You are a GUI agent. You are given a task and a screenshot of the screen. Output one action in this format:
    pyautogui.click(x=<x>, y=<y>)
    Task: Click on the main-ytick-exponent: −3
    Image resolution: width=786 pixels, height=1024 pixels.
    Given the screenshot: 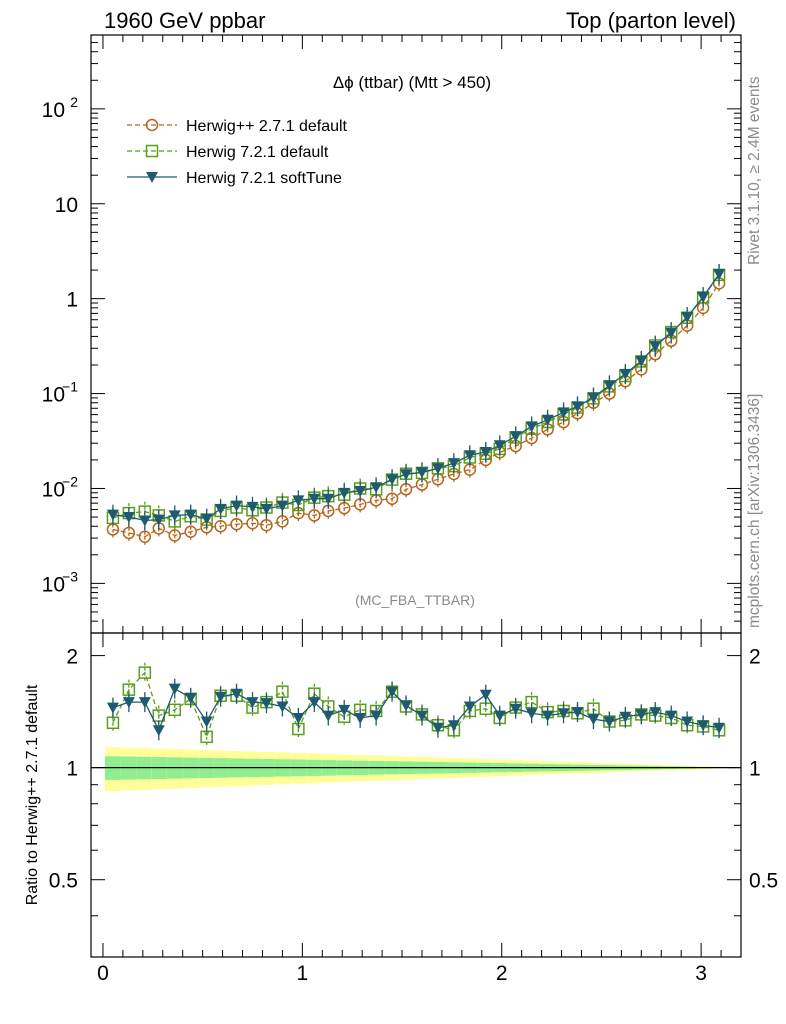 What is the action you would take?
    pyautogui.click(x=70, y=576)
    